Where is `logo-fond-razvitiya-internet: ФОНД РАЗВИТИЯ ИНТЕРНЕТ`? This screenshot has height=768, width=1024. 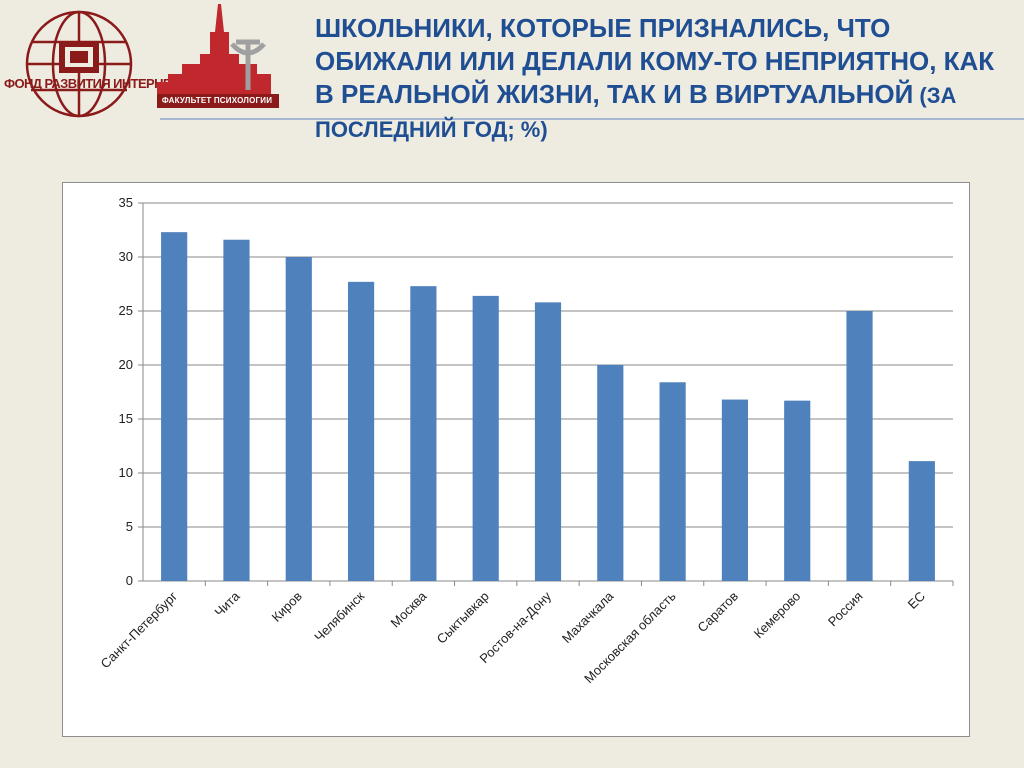
logo-fond-razvitiya-internet: ФОНД РАЗВИТИЯ ИНТЕРНЕТ is located at coordinates (91, 65).